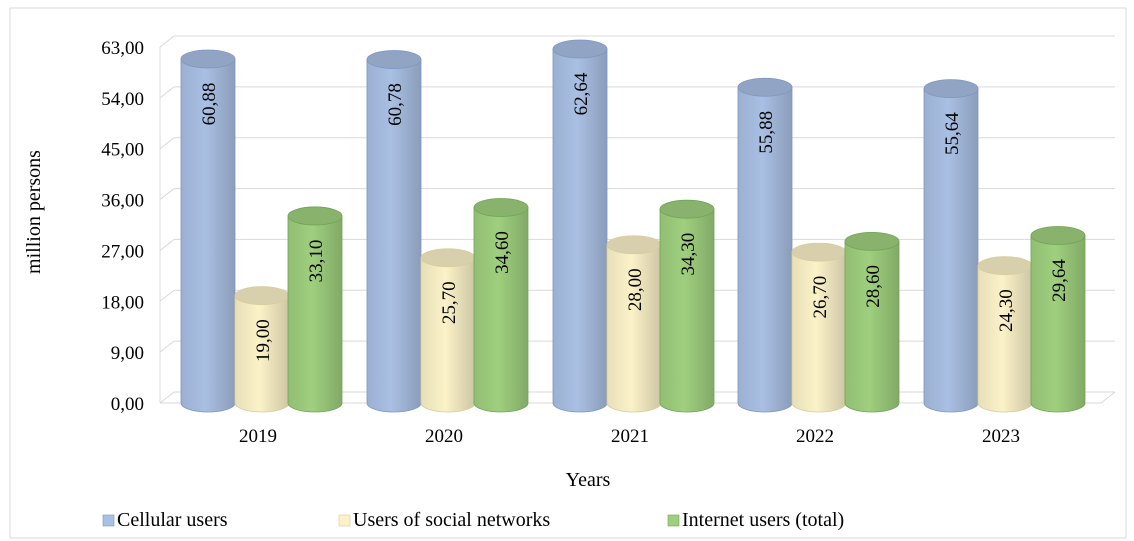 The width and height of the screenshot is (1134, 541). I want to click on bar: 25,70, so click(448, 330).